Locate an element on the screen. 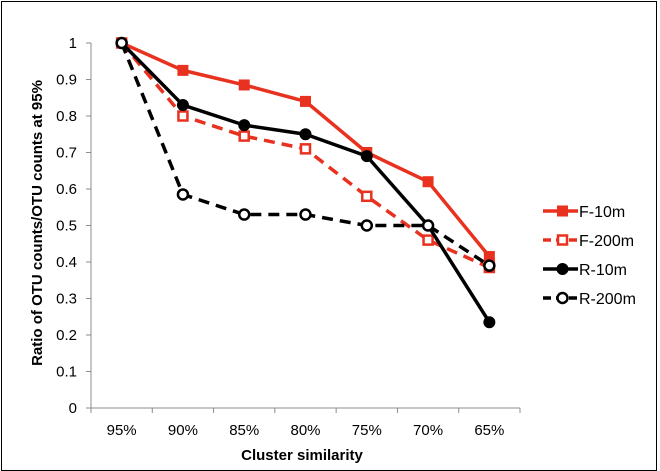  y-tick-label: 0.9 is located at coordinates (66, 80).